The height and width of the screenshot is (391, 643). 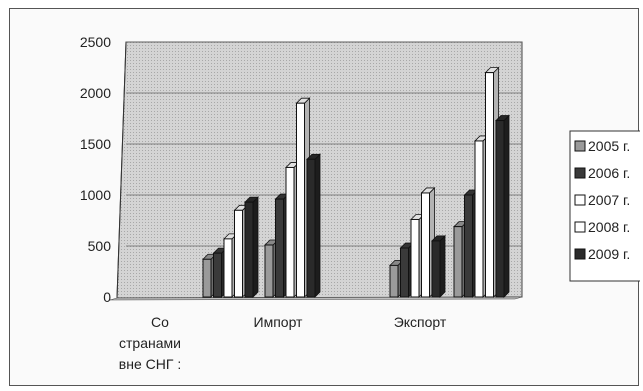 What do you see at coordinates (121, 170) in the screenshot?
I see `y-axis-line` at bounding box center [121, 170].